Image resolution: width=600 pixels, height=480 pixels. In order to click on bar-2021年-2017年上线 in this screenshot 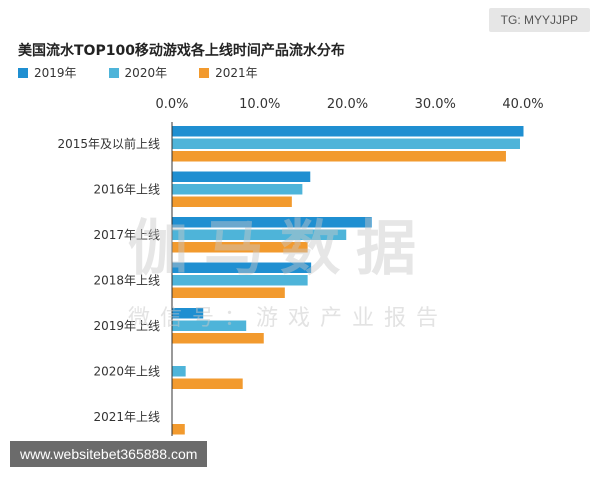, I will do `click(240, 247)`.